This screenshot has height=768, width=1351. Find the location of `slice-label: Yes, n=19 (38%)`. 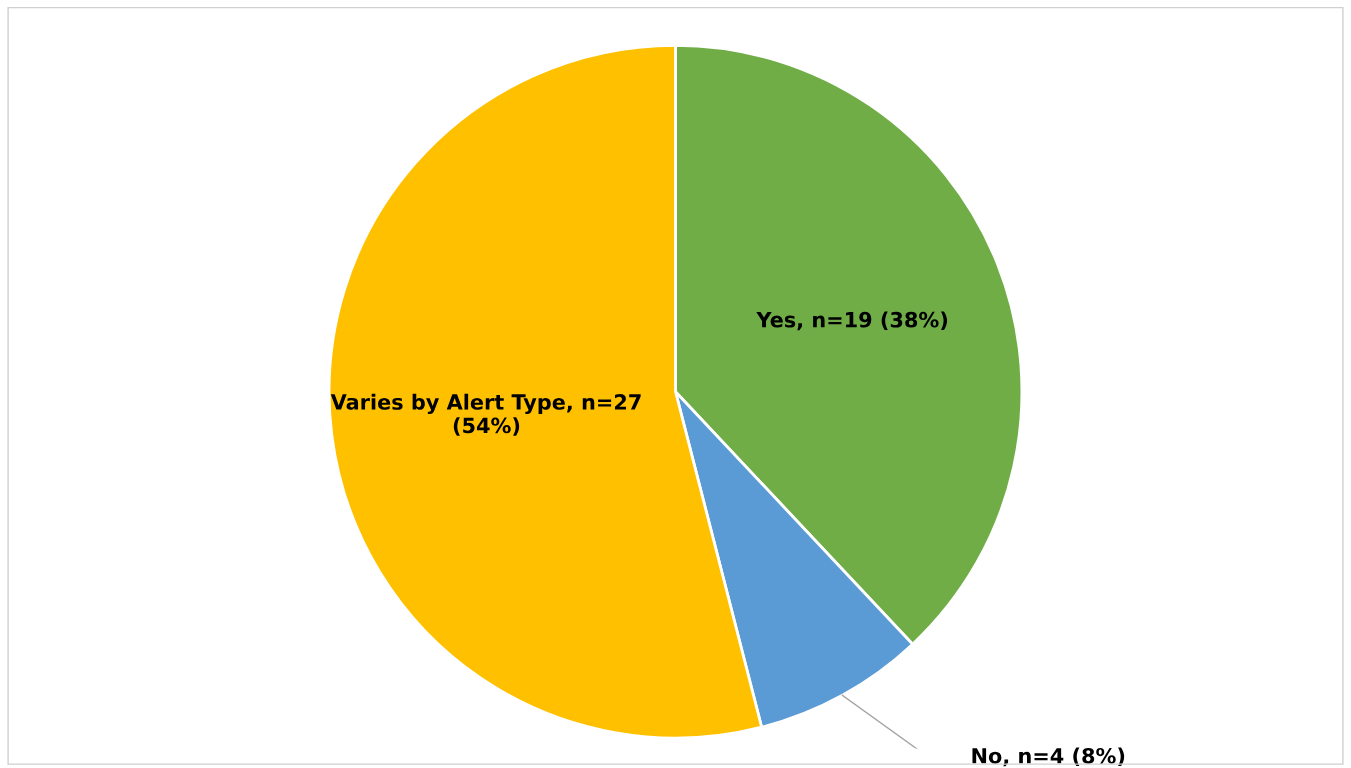

slice-label: Yes, n=19 (38%) is located at coordinates (852, 321).